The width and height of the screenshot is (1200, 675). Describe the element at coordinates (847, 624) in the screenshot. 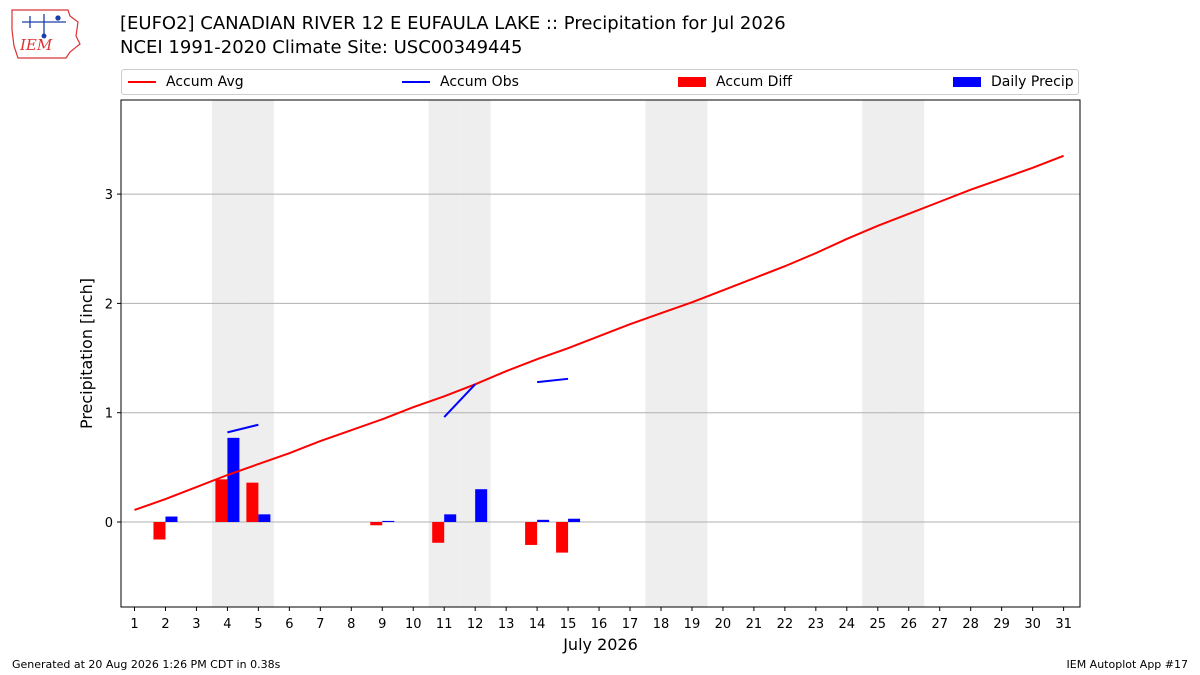

I see `x-tick-label: 24` at that location.